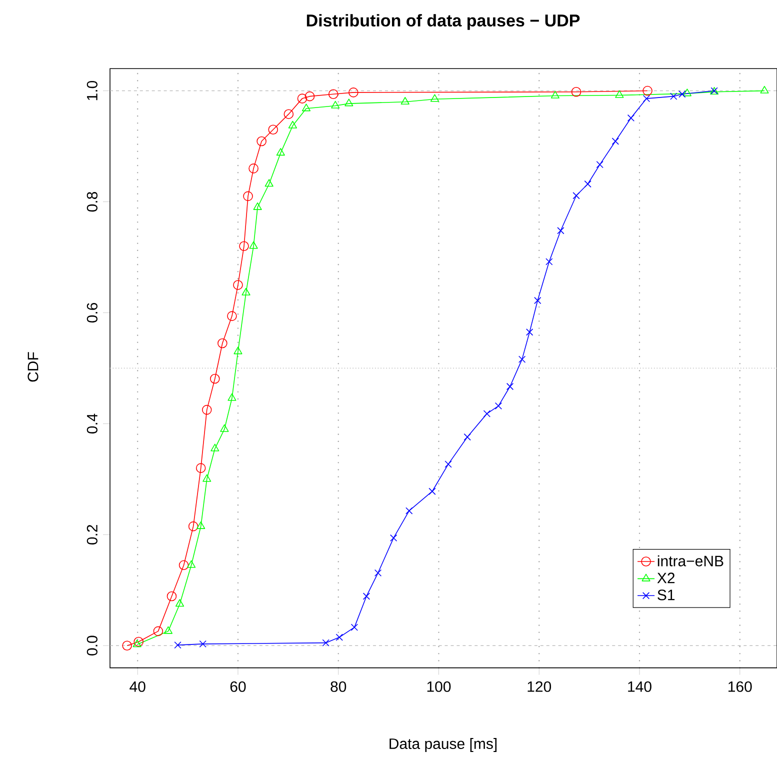 The width and height of the screenshot is (777, 772). Describe the element at coordinates (691, 560) in the screenshot. I see `legend-label: intra−eNB` at that location.